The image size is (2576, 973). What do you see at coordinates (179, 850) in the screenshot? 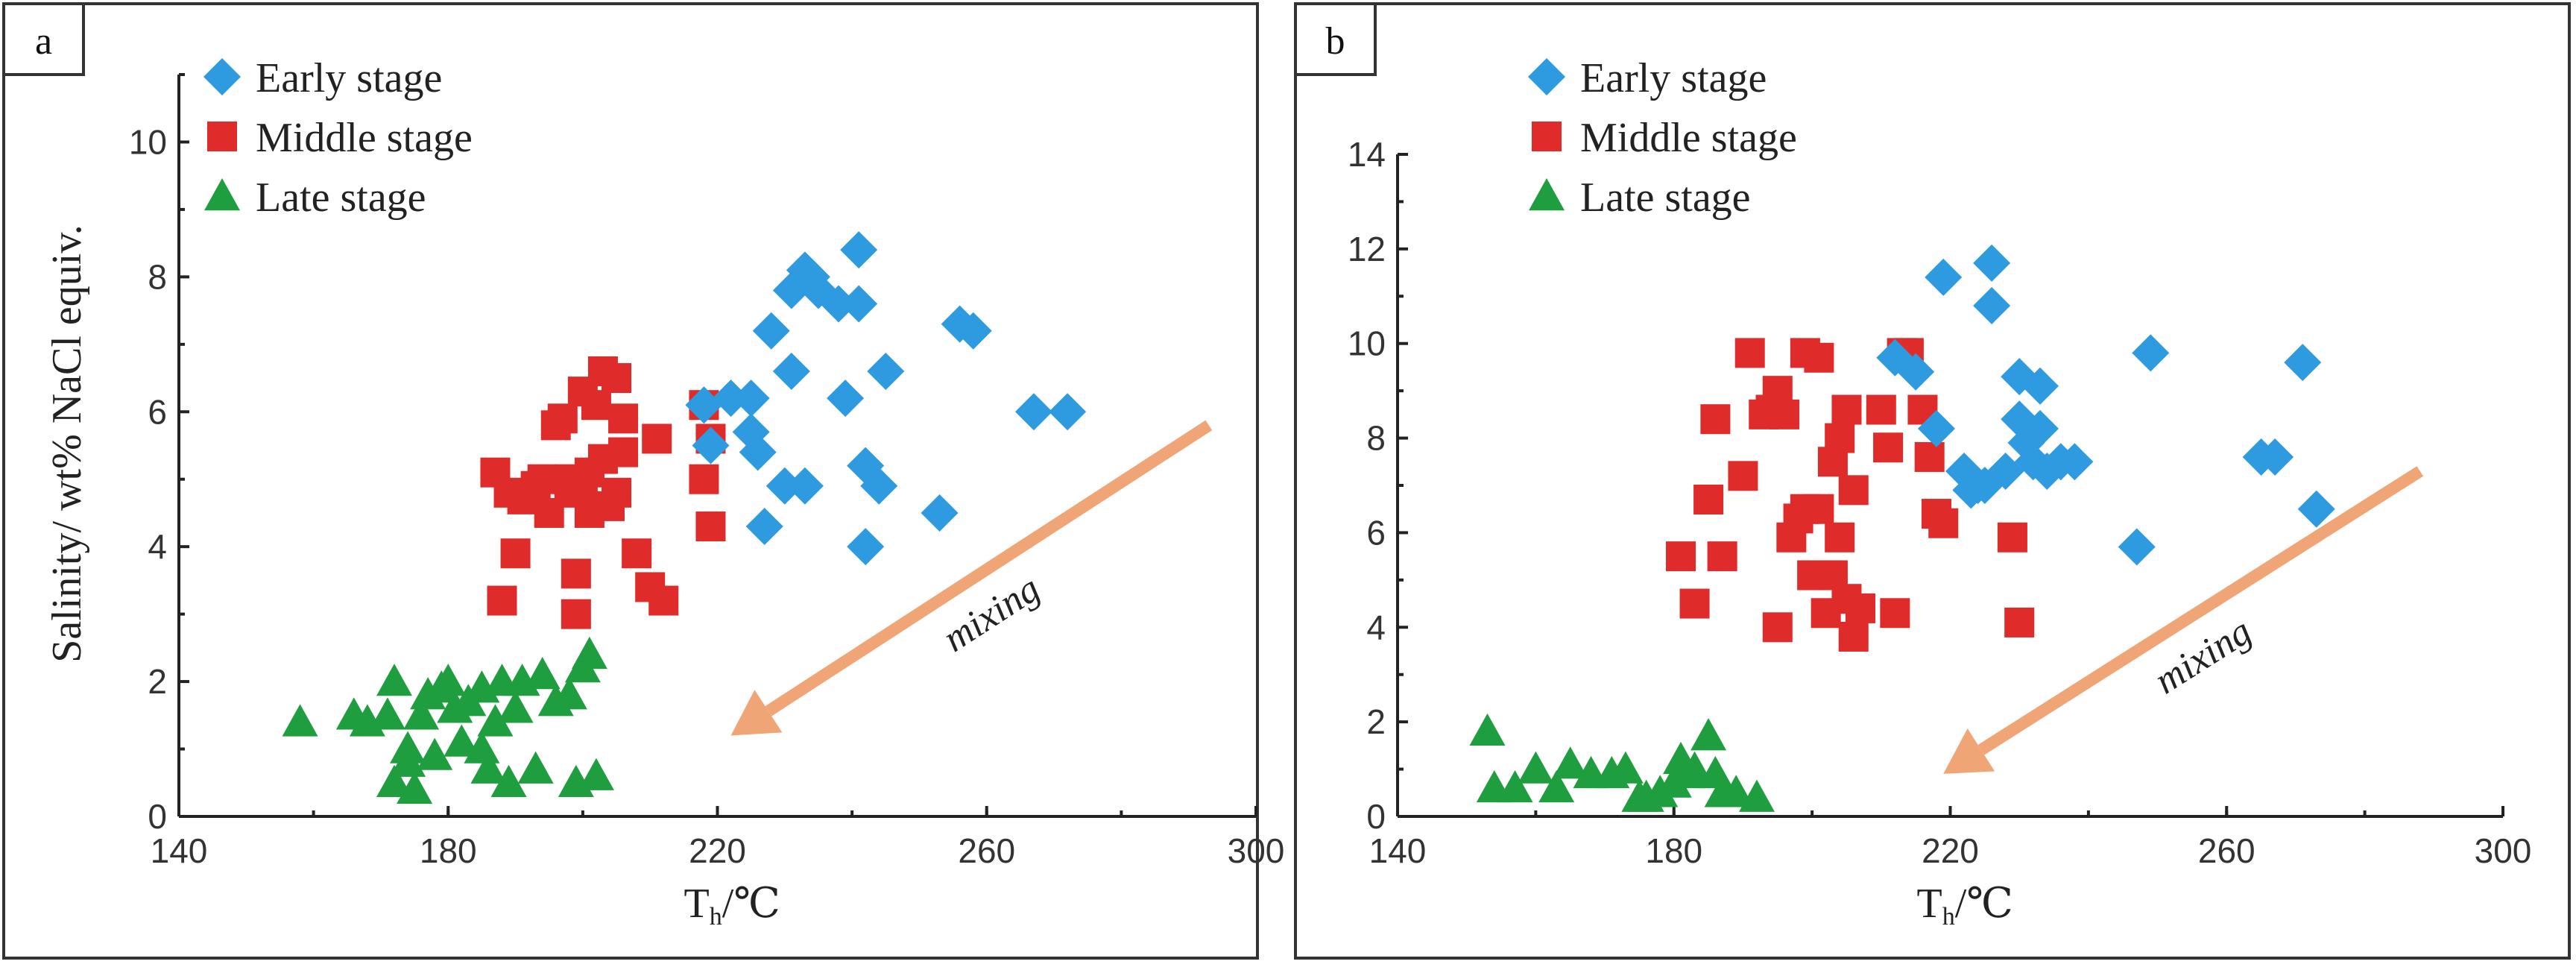
I see `panel-a-x-tick-label: 140` at bounding box center [179, 850].